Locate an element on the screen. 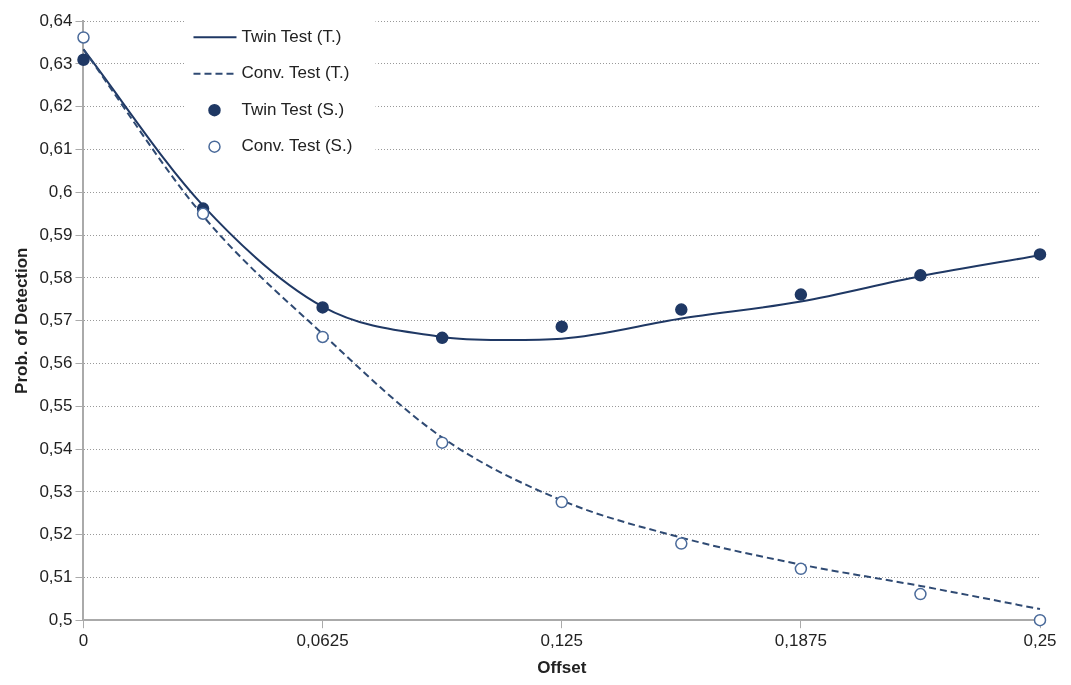 The image size is (1071, 685). y-tick-label: 0,55 is located at coordinates (56, 405).